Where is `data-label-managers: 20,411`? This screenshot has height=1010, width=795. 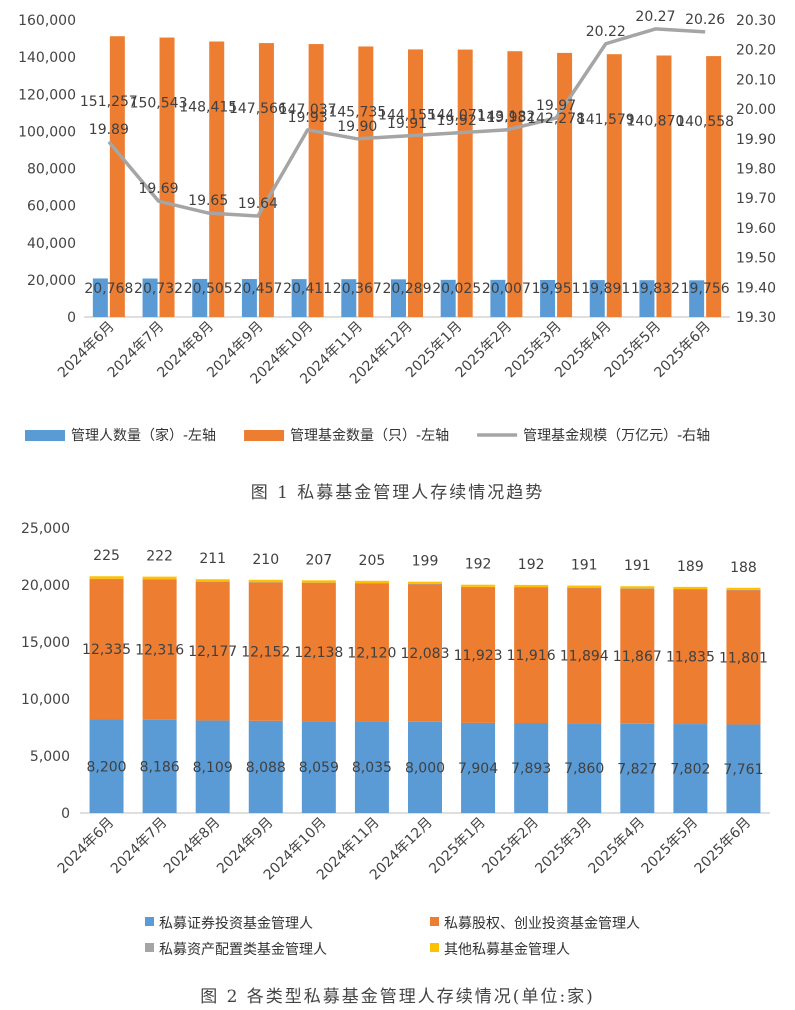 data-label-managers: 20,411 is located at coordinates (307, 289).